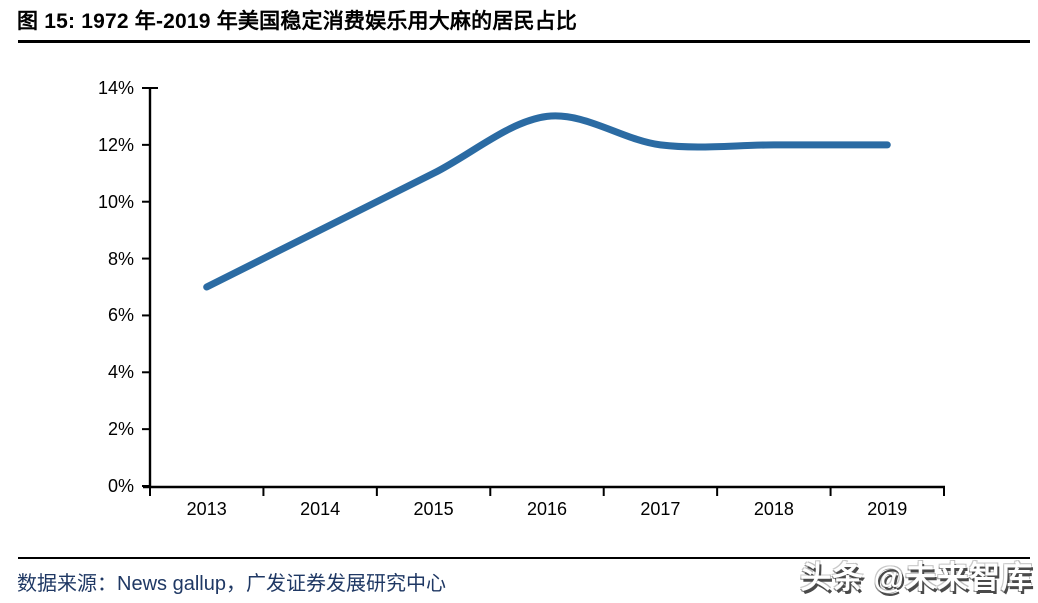  Describe the element at coordinates (524, 558) in the screenshot. I see `bottom-rule` at that location.